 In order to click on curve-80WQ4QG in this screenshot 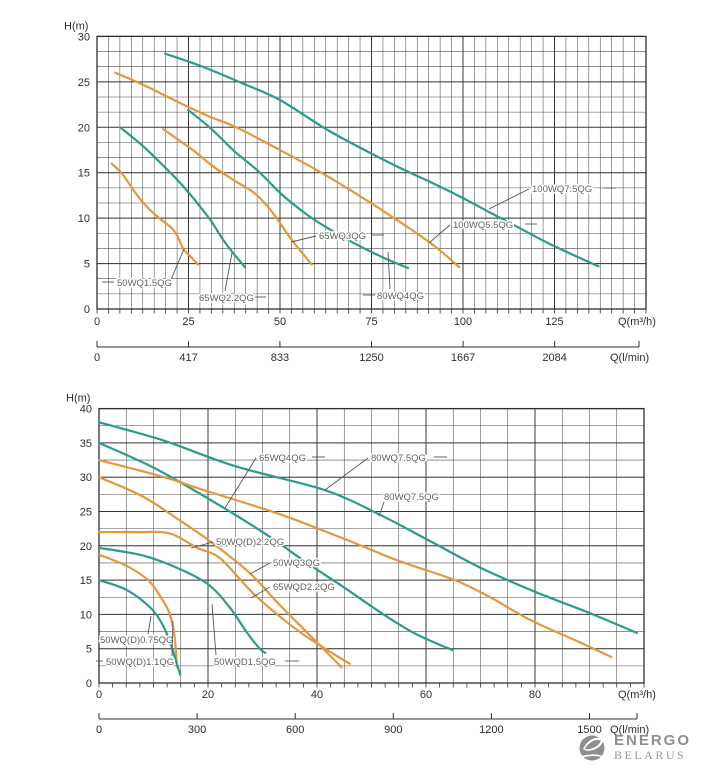, I will do `click(298, 189)`.